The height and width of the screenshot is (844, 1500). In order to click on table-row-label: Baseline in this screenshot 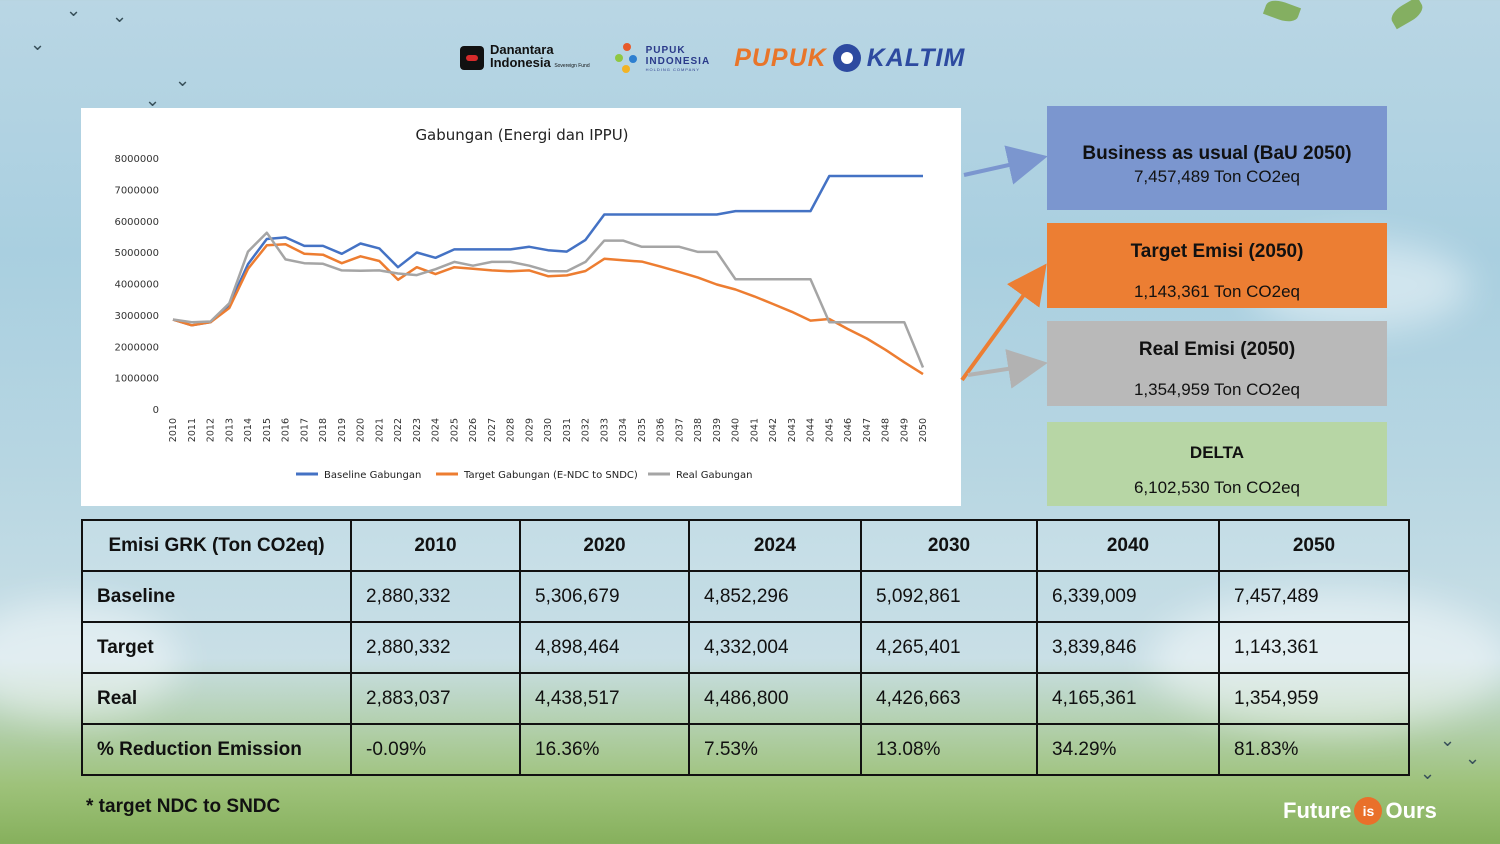, I will do `click(216, 596)`.